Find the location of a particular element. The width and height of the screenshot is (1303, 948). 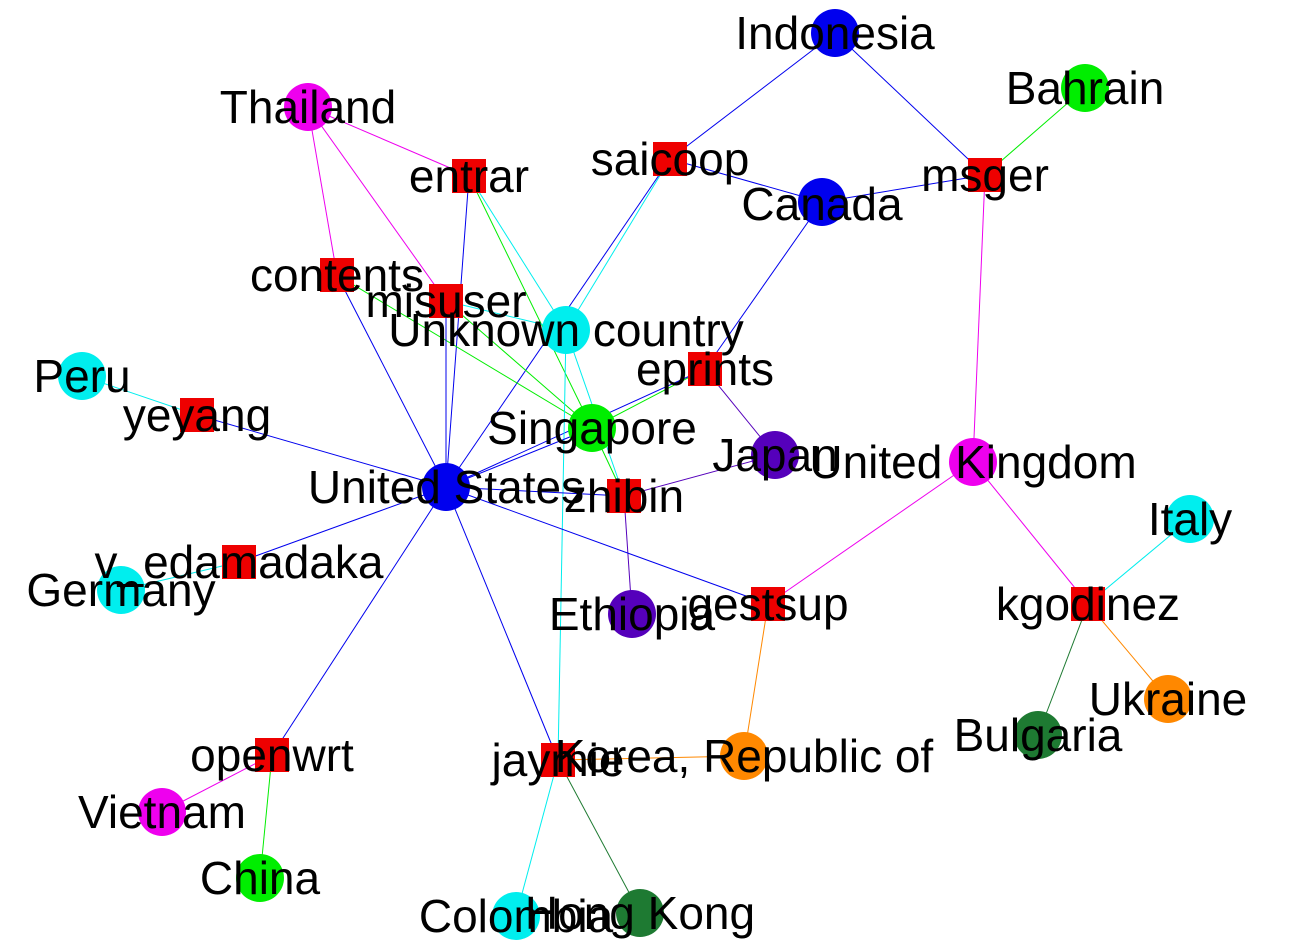

country-node-japan is located at coordinates (775, 455).